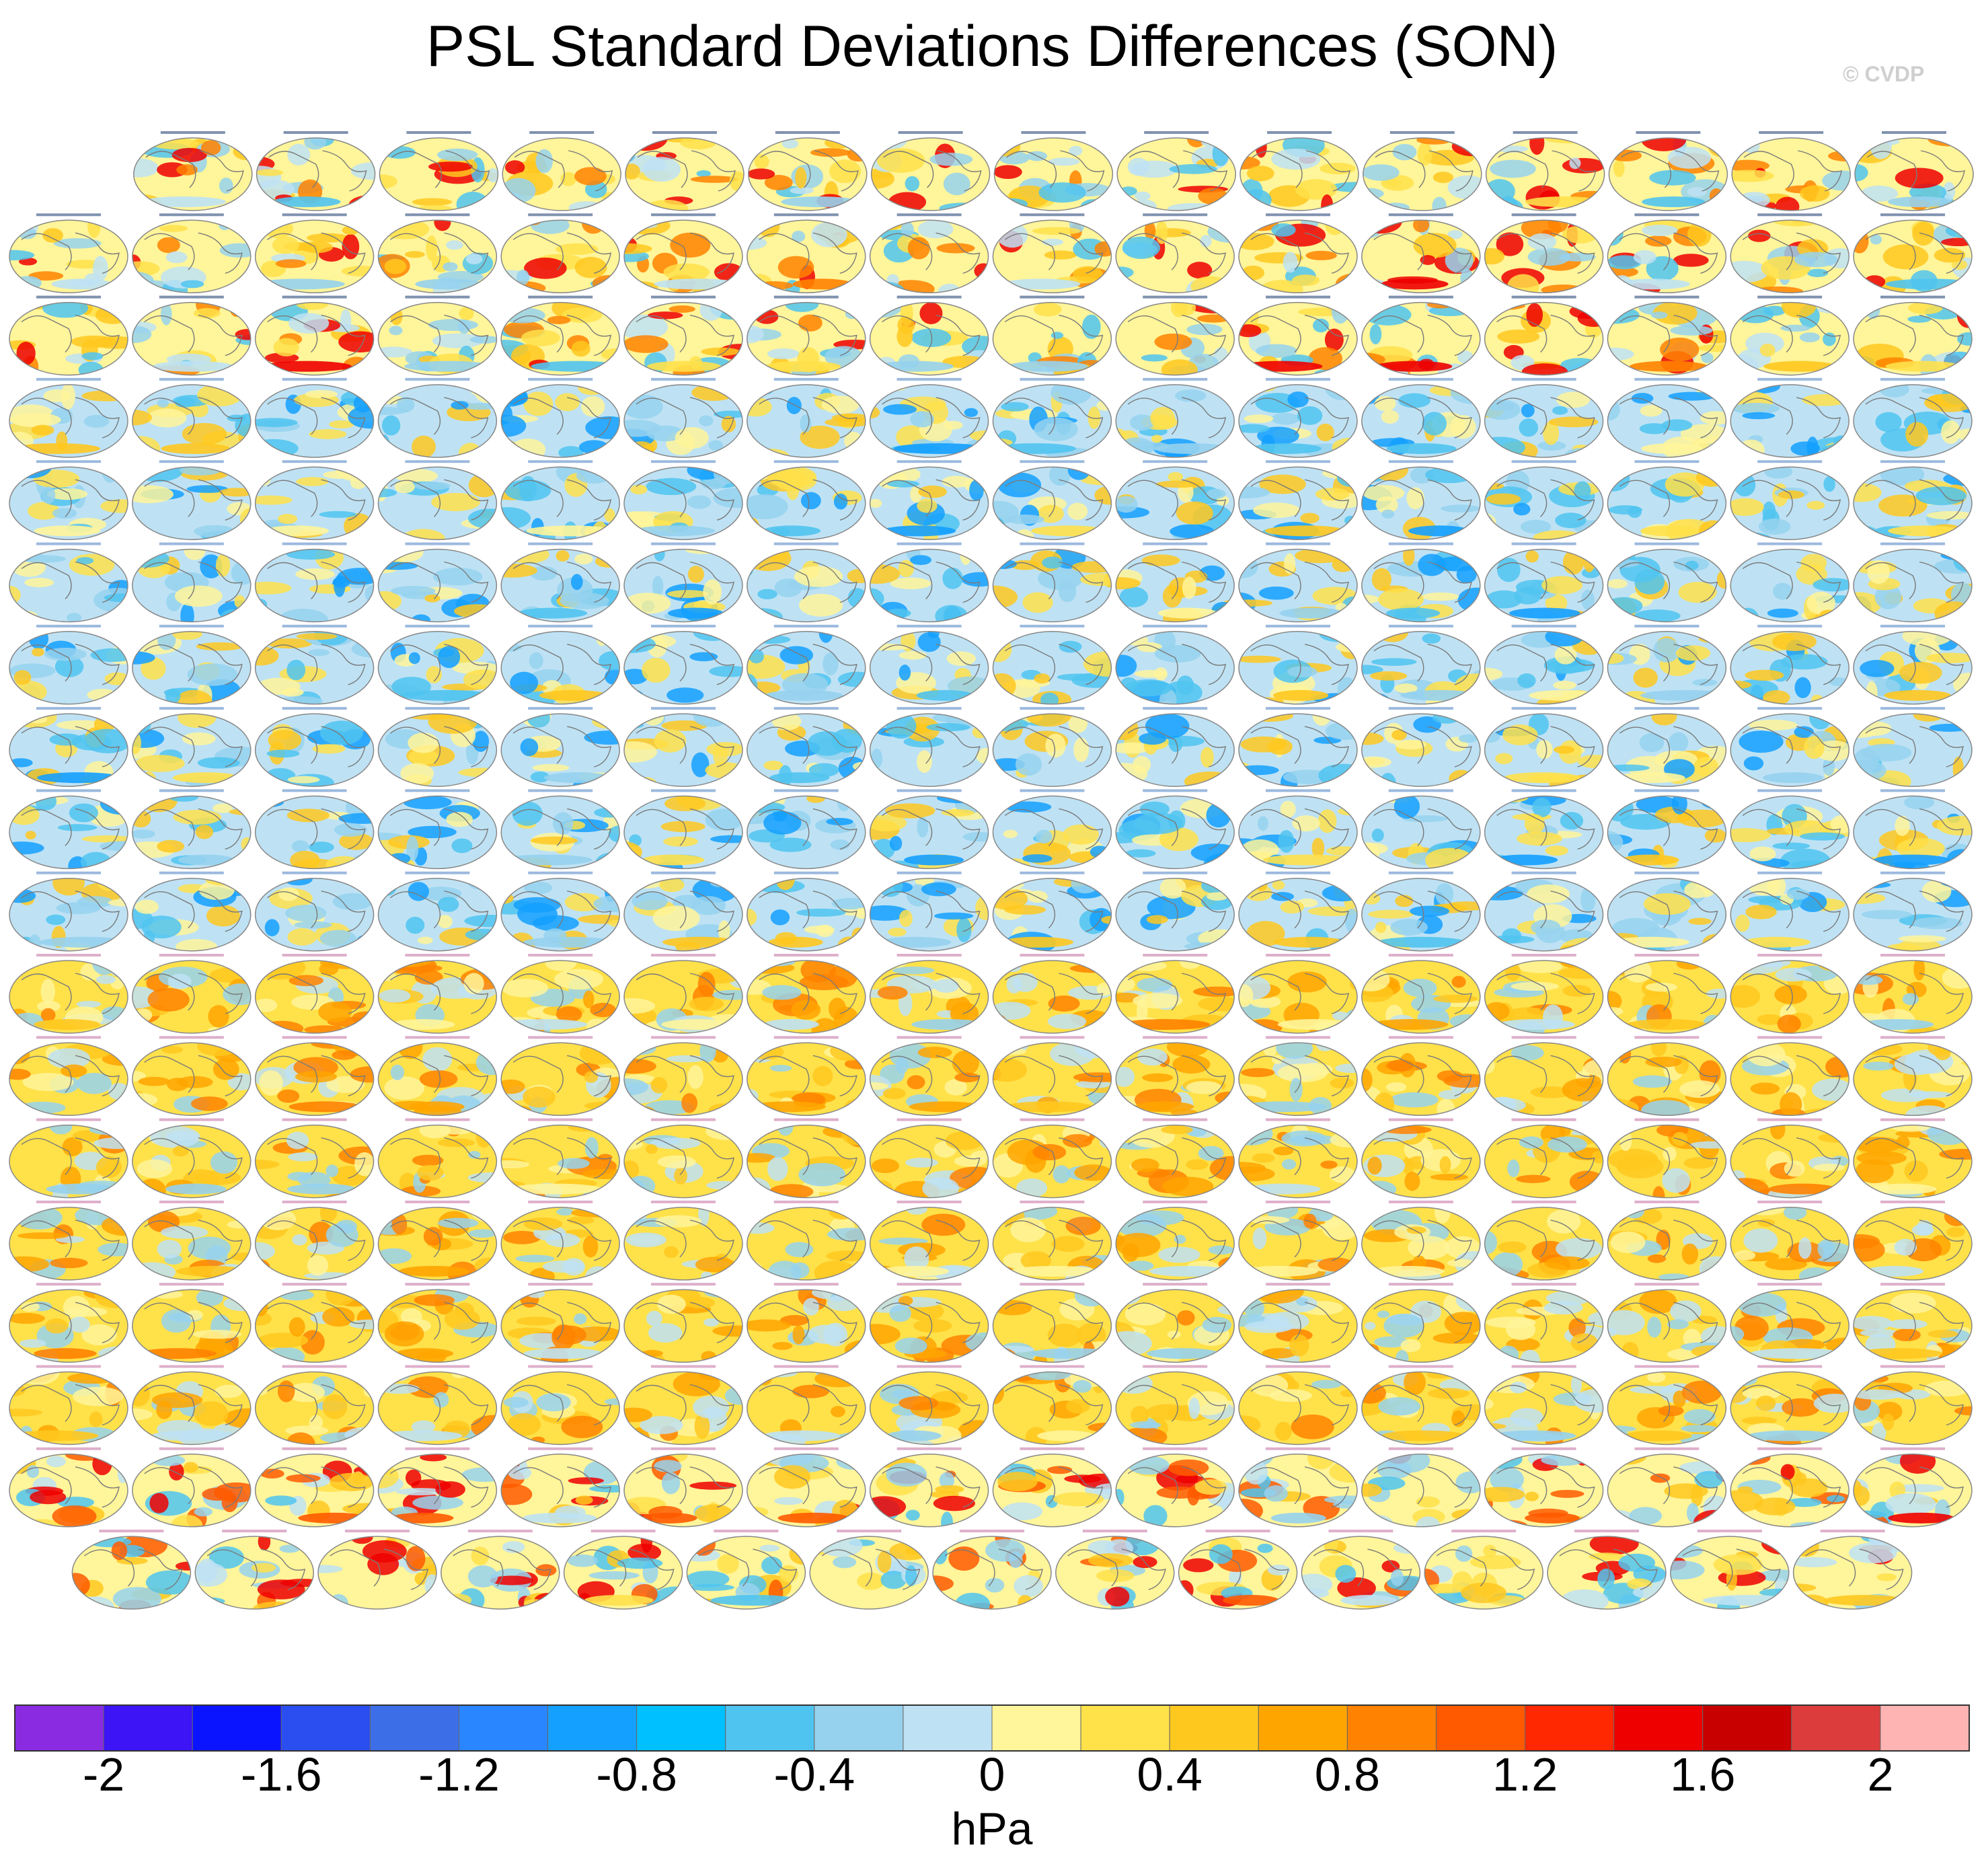 This screenshot has width=1984, height=1876. What do you see at coordinates (1702, 1775) in the screenshot?
I see `colorbar-tick-label: 1.6` at bounding box center [1702, 1775].